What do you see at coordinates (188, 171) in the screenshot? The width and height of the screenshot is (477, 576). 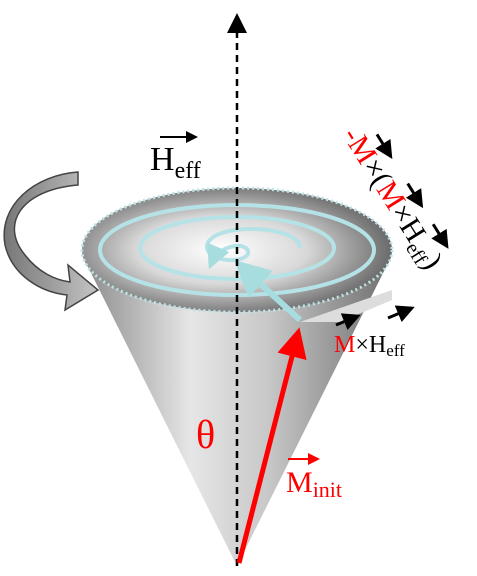 I see `label-subscript: eff` at bounding box center [188, 171].